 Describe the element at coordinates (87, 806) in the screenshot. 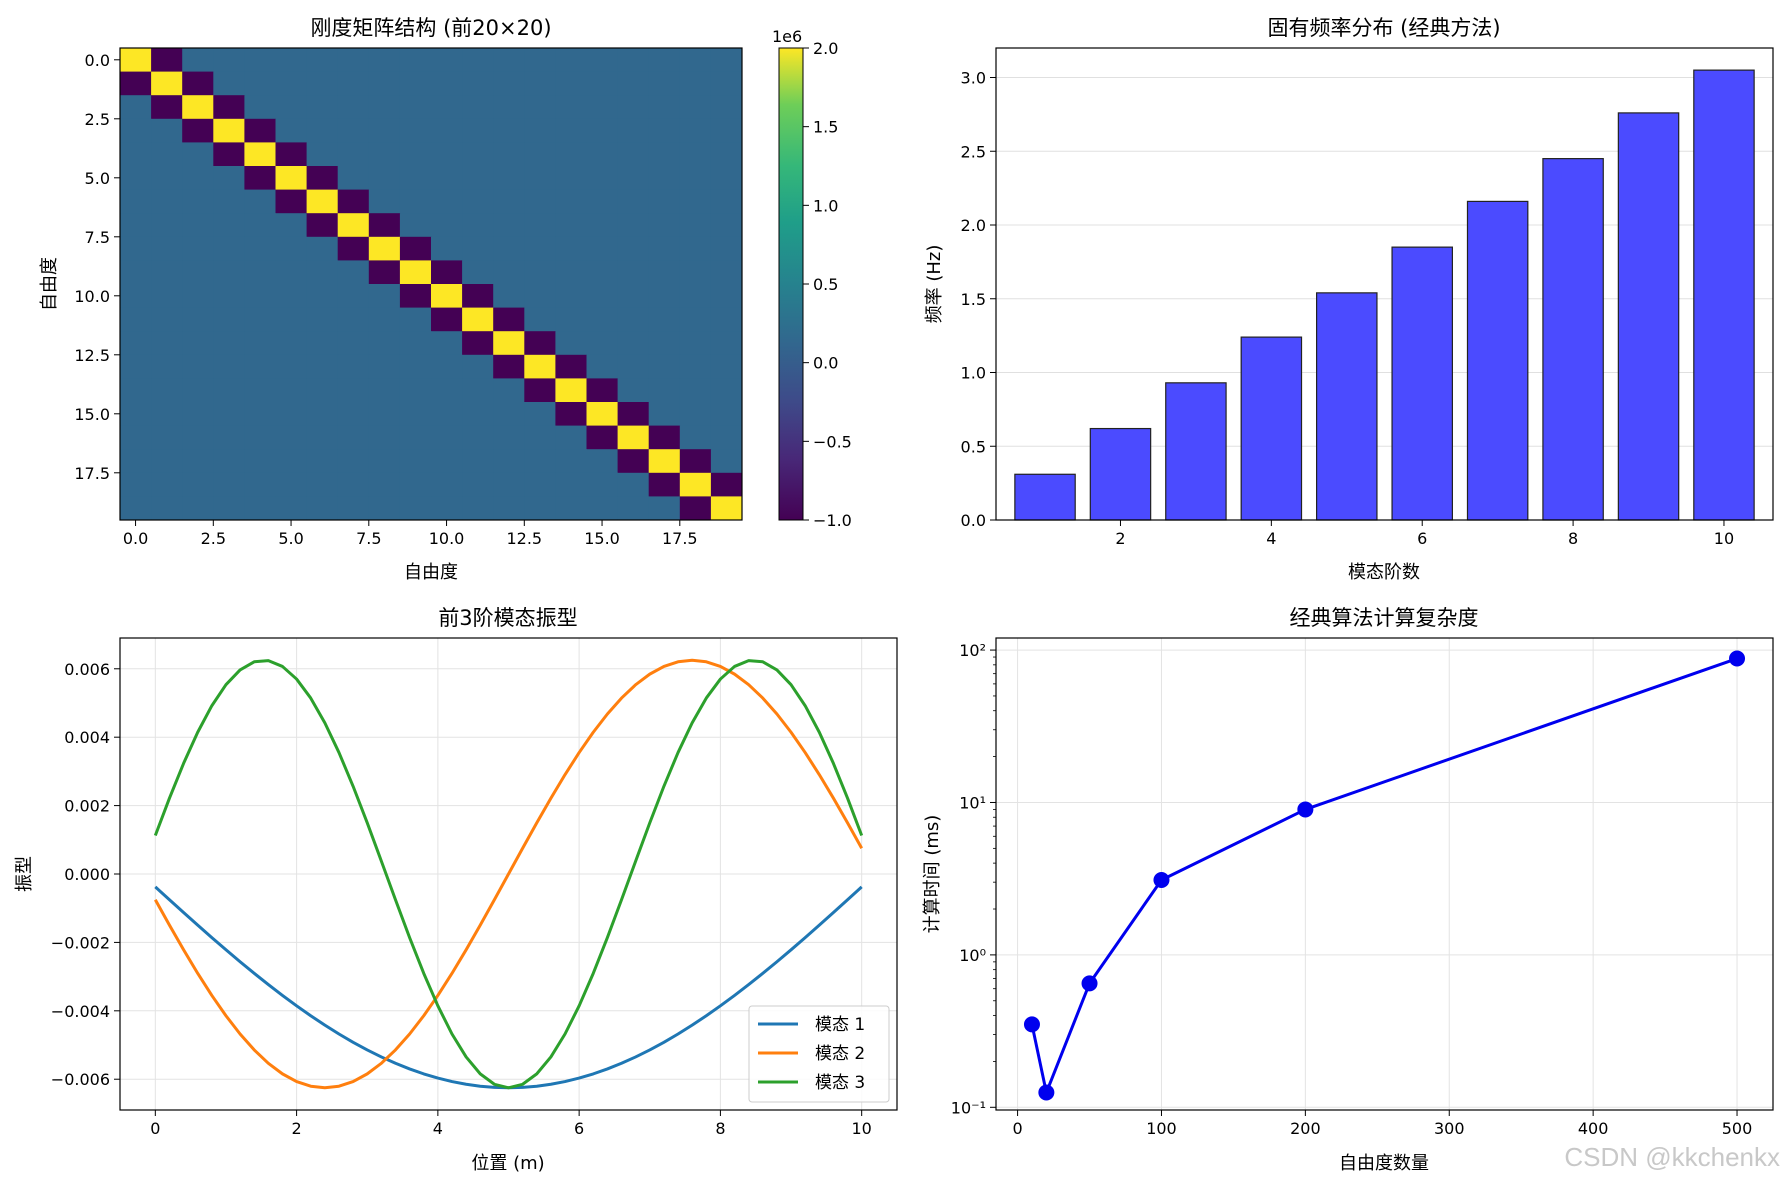

I see `mode-ytick-label: 0.002` at that location.